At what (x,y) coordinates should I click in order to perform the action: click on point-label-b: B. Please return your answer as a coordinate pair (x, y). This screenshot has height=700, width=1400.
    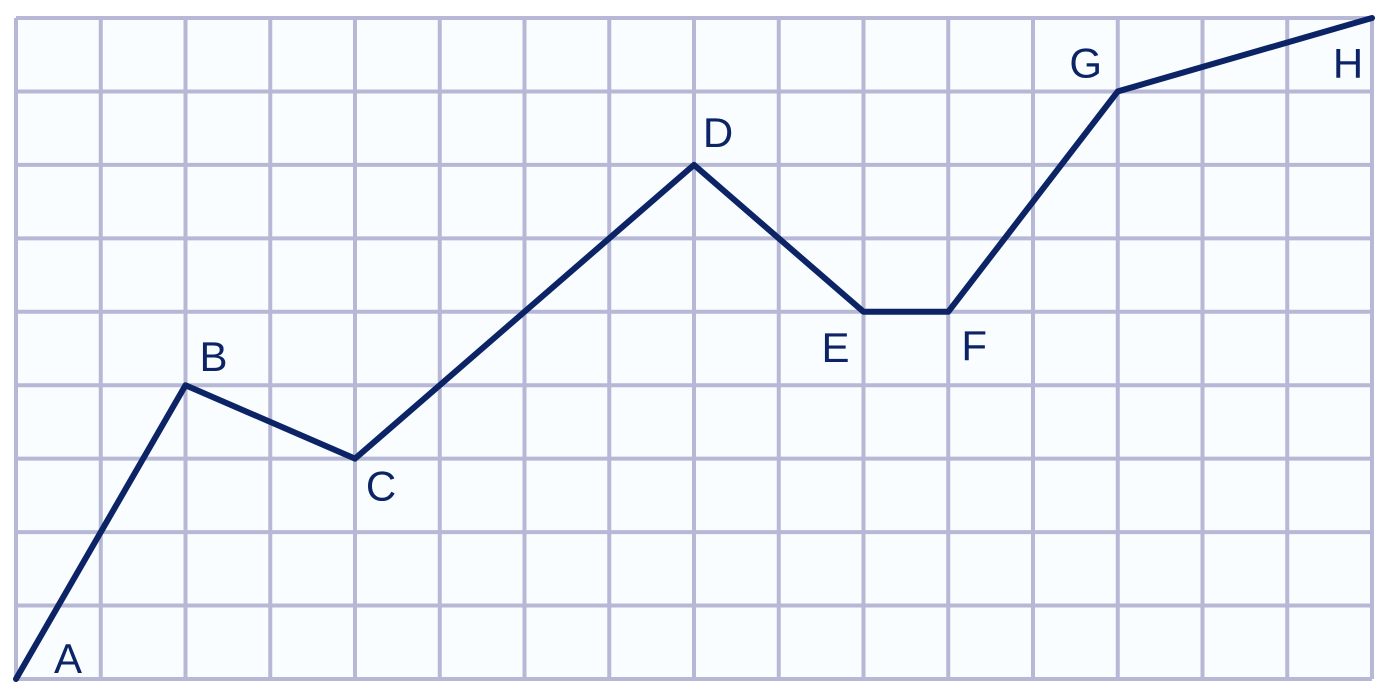
    Looking at the image, I should click on (213, 356).